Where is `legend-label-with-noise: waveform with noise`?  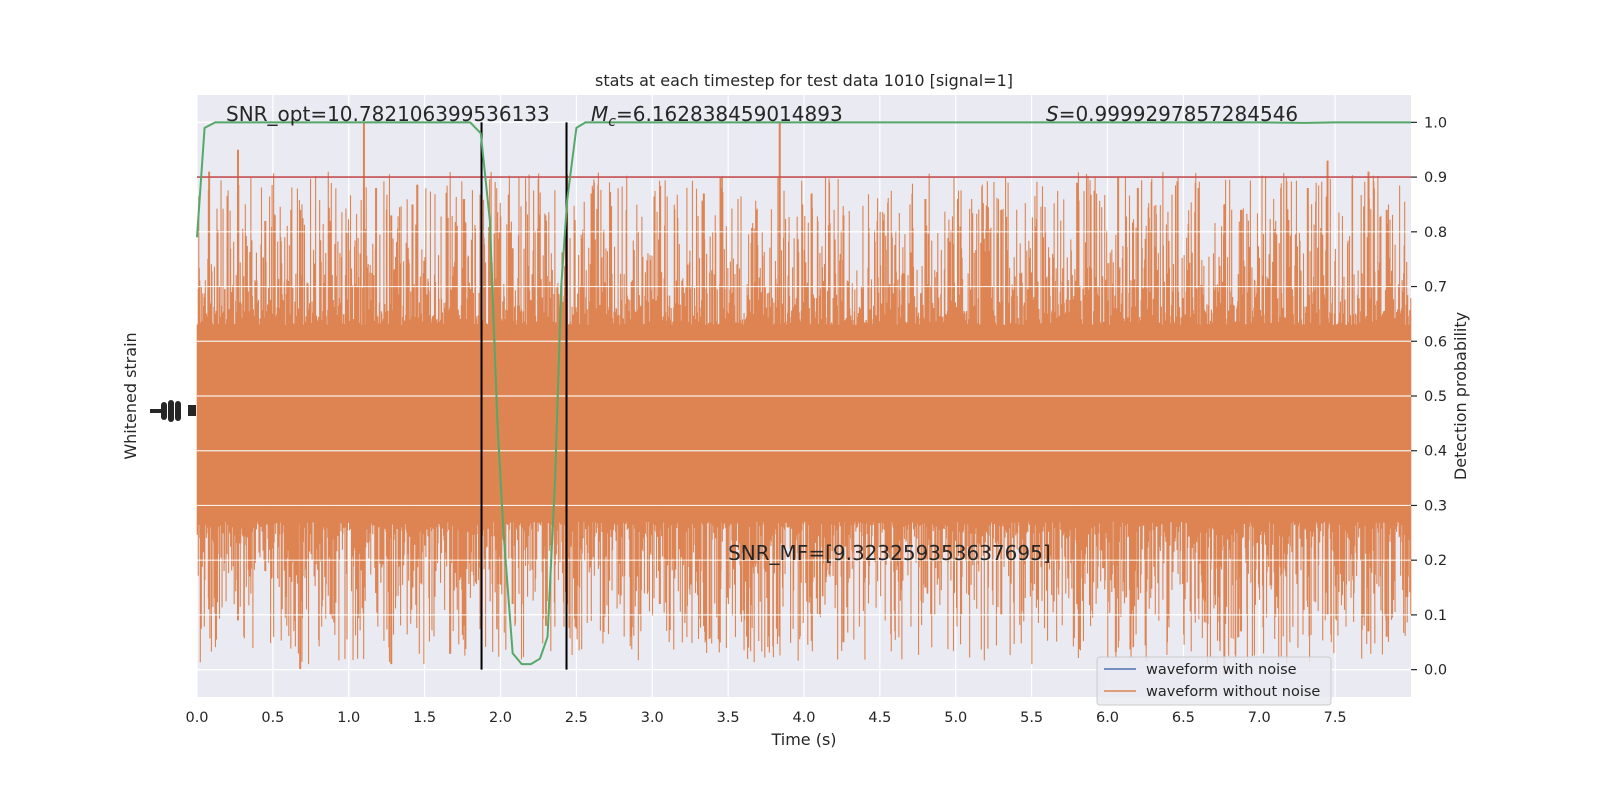
legend-label-with-noise: waveform with noise is located at coordinates (1221, 670).